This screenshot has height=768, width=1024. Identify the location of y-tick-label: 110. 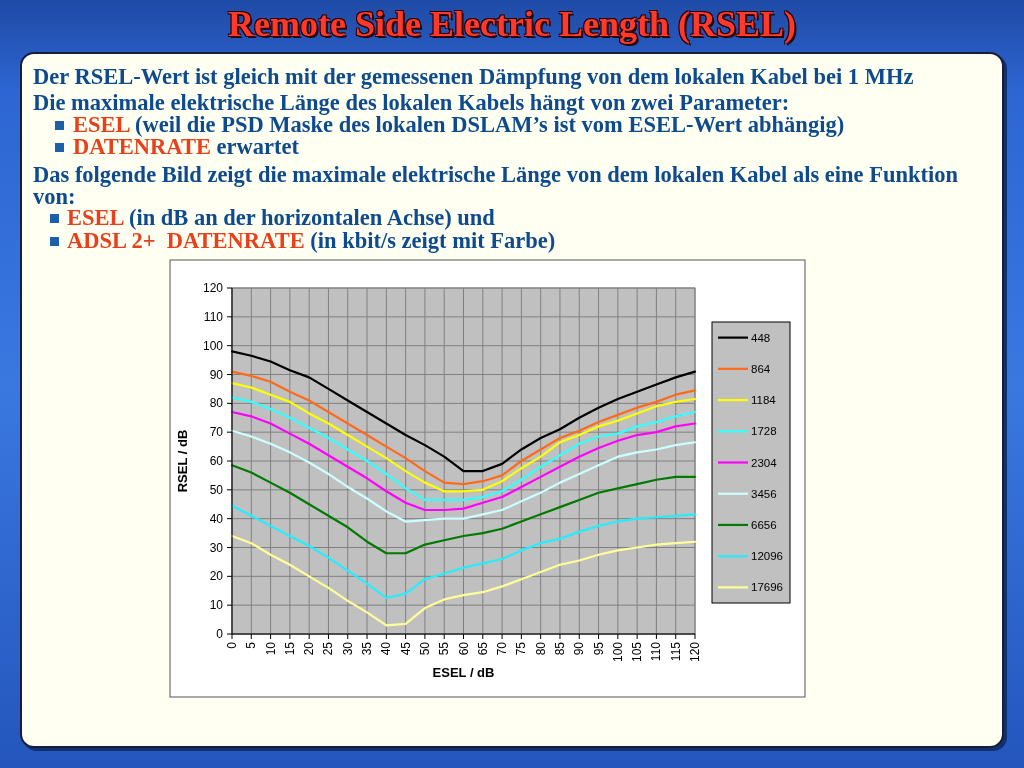
(213, 316).